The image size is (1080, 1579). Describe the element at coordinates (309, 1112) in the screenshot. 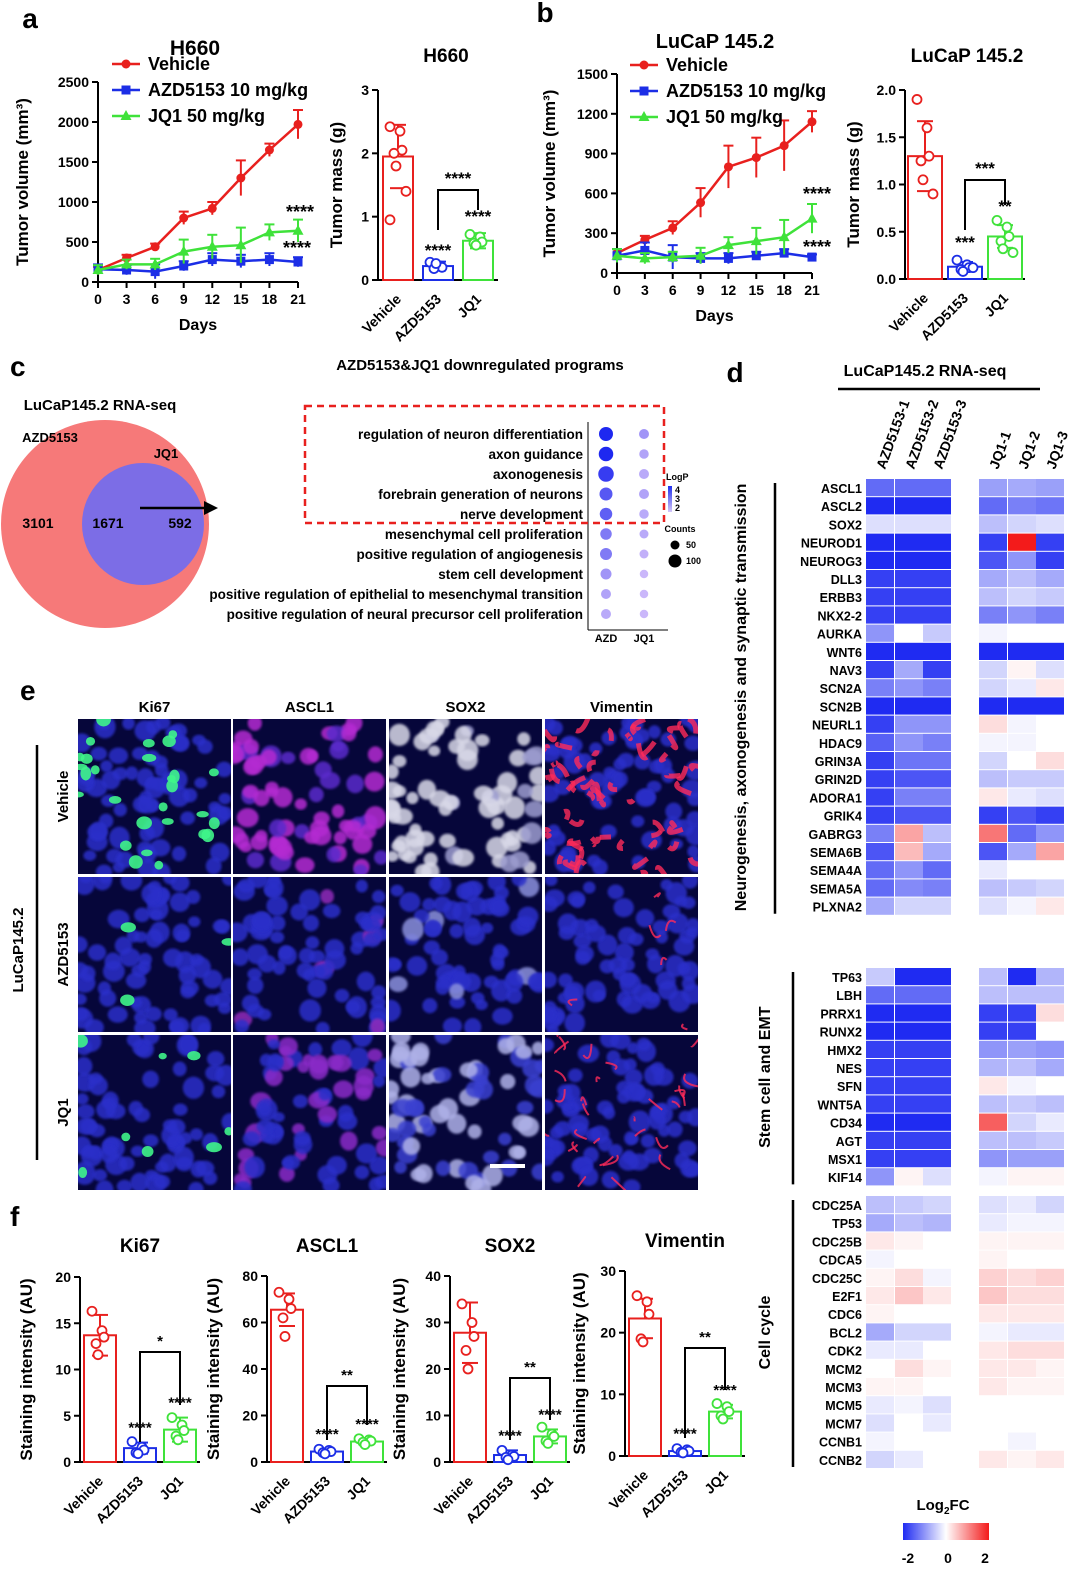

I see `micrograph-ascl1-jq1` at that location.